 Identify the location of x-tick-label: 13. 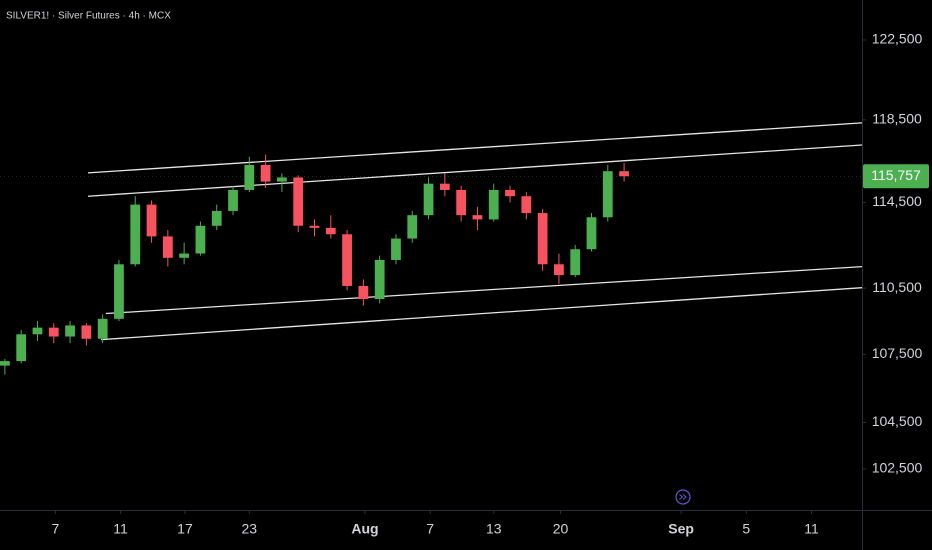
(494, 529).